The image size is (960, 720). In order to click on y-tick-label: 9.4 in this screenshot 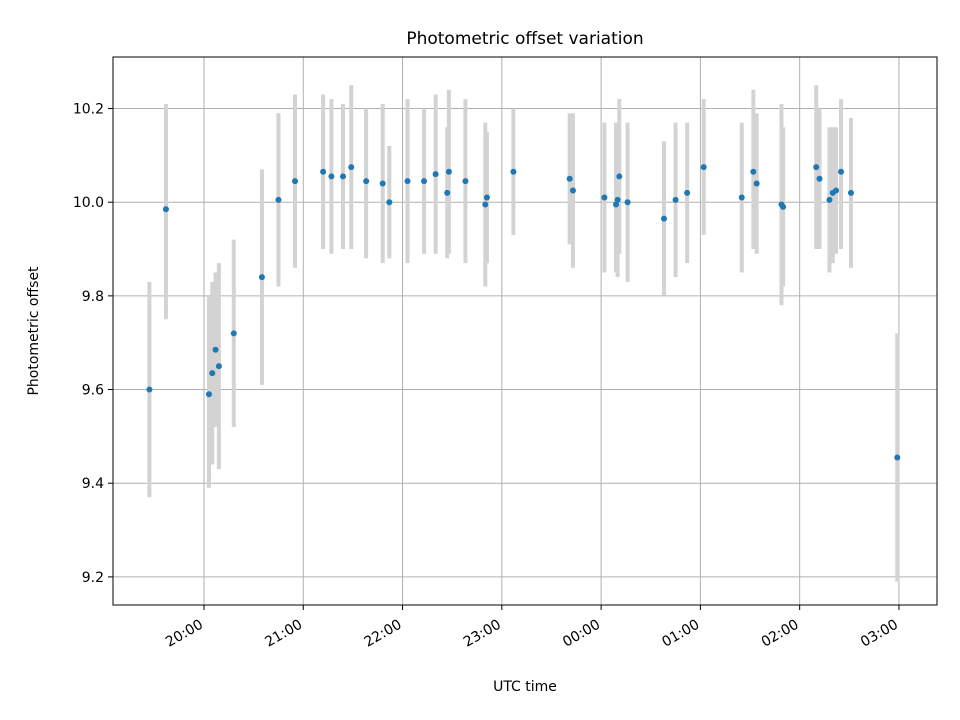, I will do `click(93, 484)`.